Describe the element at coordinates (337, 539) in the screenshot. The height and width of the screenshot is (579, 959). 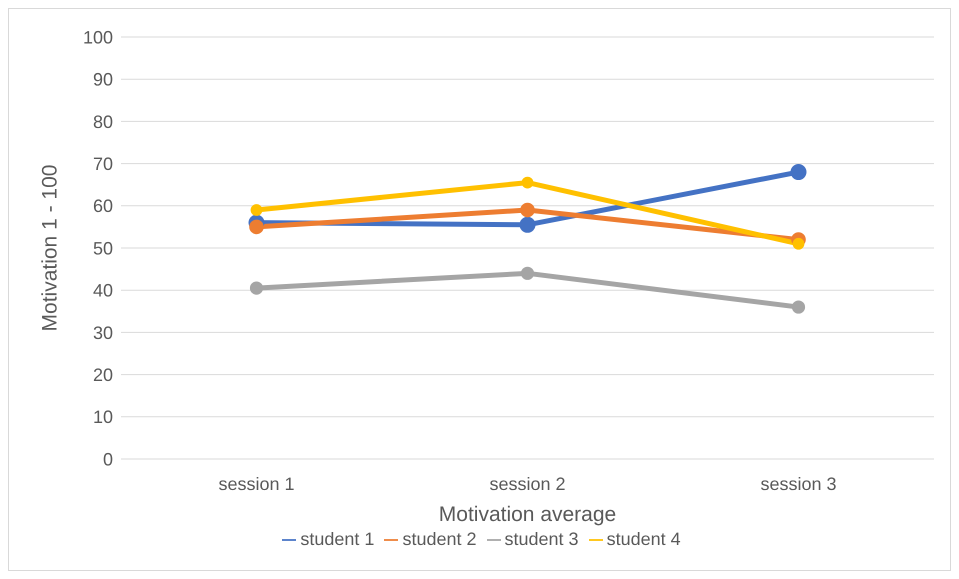
I see `legend-label: student 1` at that location.